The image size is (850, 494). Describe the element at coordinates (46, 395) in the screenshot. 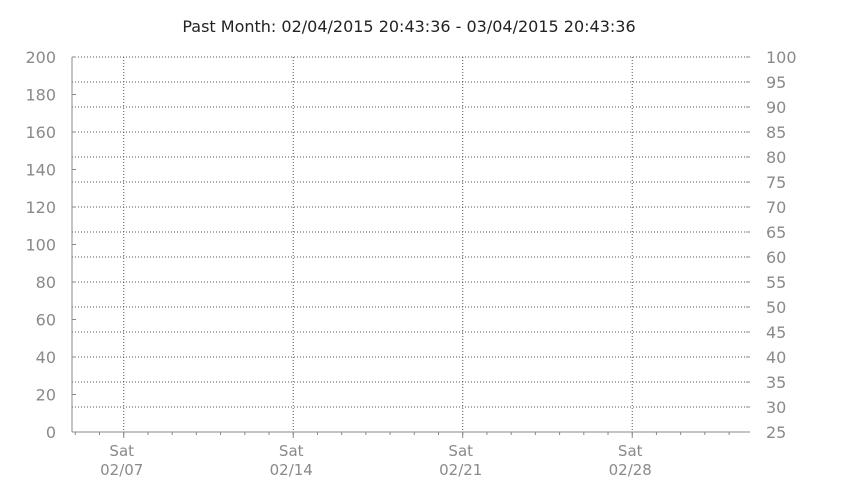

I see `left-tick-label: 20` at that location.